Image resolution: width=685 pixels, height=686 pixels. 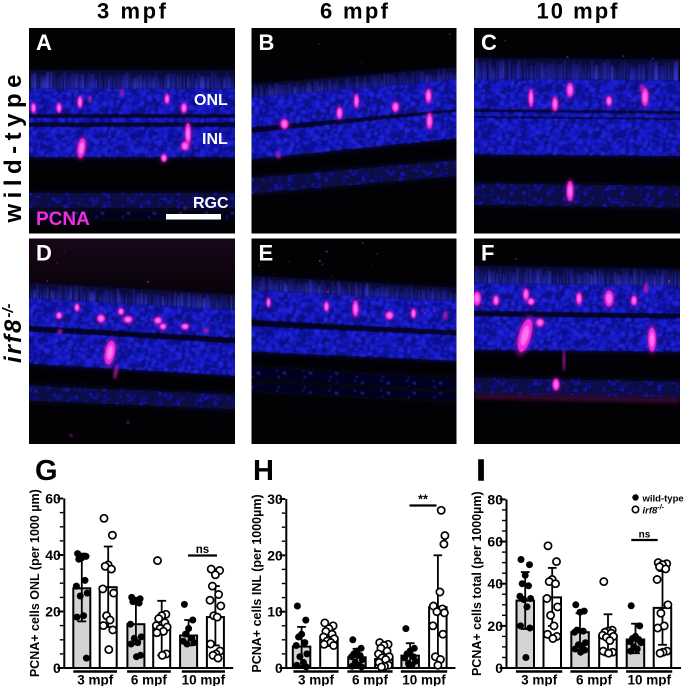 What do you see at coordinates (63, 219) in the screenshot?
I see `svg-text: PCNA` at bounding box center [63, 219].